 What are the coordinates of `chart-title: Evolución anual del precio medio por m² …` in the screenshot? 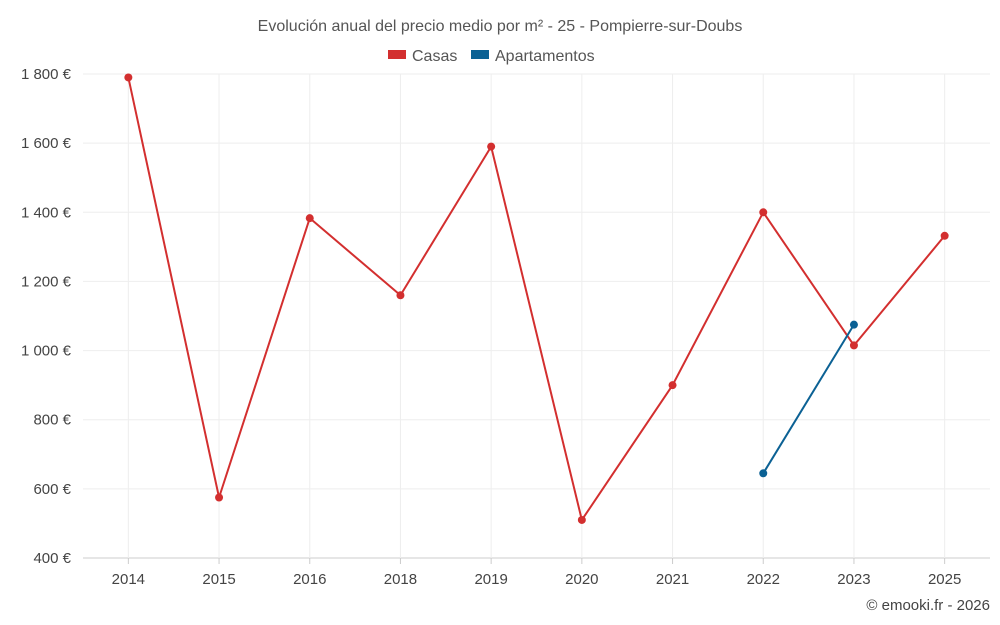 It's located at (500, 26).